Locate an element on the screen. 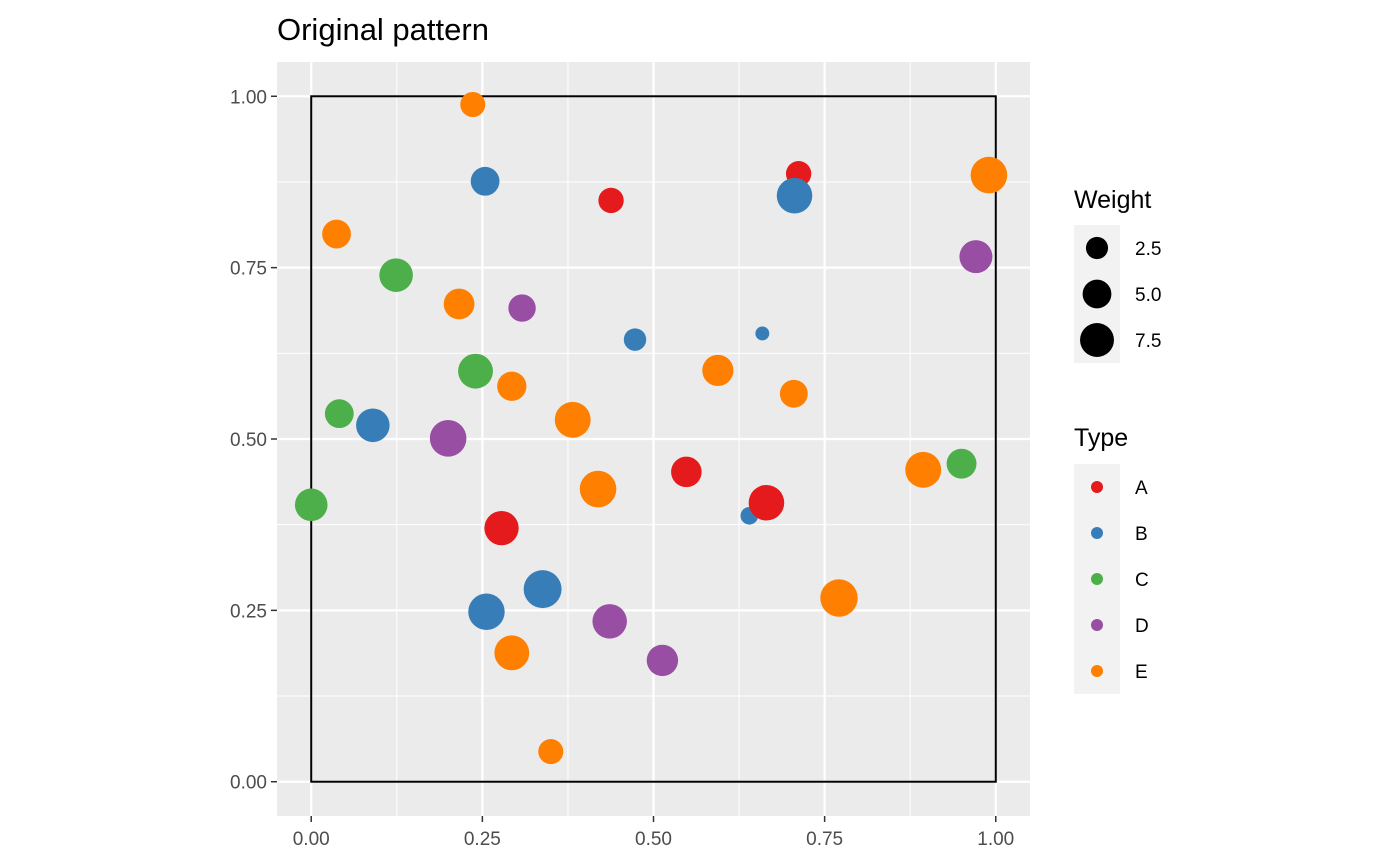  size-legend-title: Weight is located at coordinates (1112, 200).